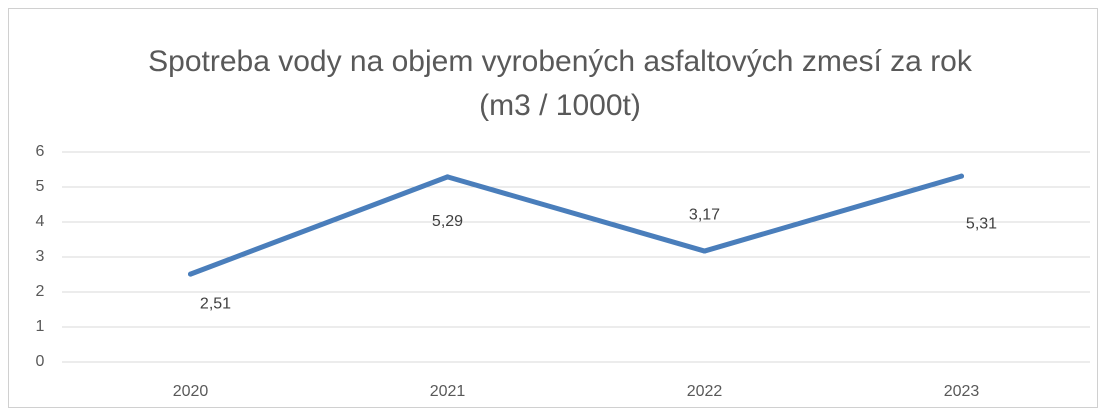 This screenshot has height=414, width=1108. Describe the element at coordinates (191, 391) in the screenshot. I see `x-tick-label: 2020` at that location.